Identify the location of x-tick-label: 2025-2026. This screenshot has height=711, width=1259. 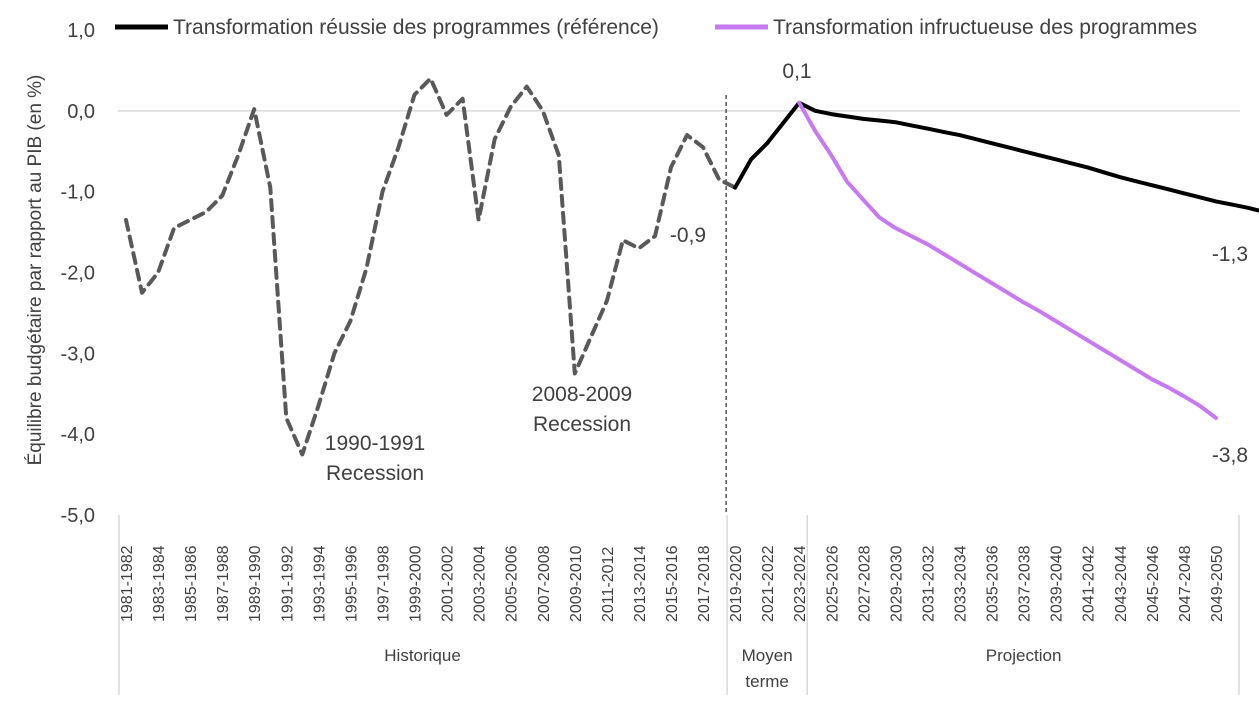
(832, 583).